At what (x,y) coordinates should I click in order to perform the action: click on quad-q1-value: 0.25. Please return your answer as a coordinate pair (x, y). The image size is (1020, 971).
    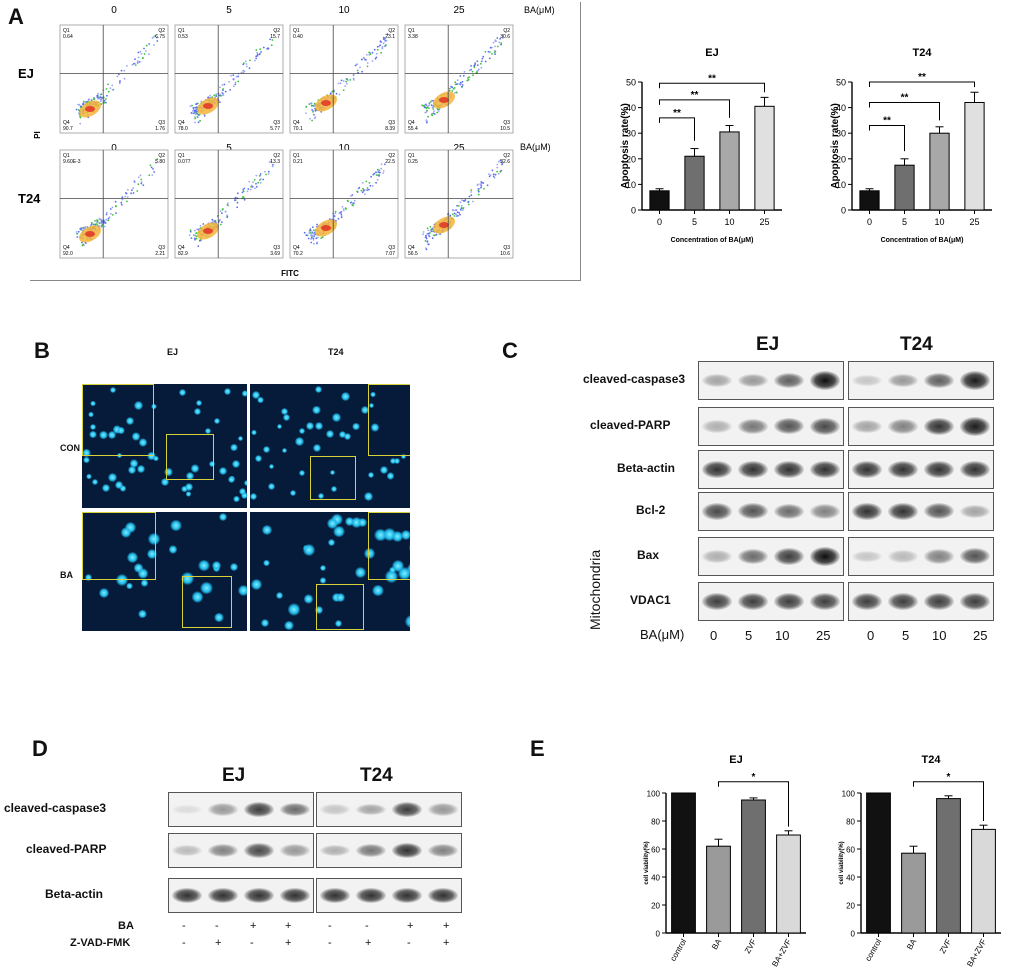
    Looking at the image, I should click on (413, 162).